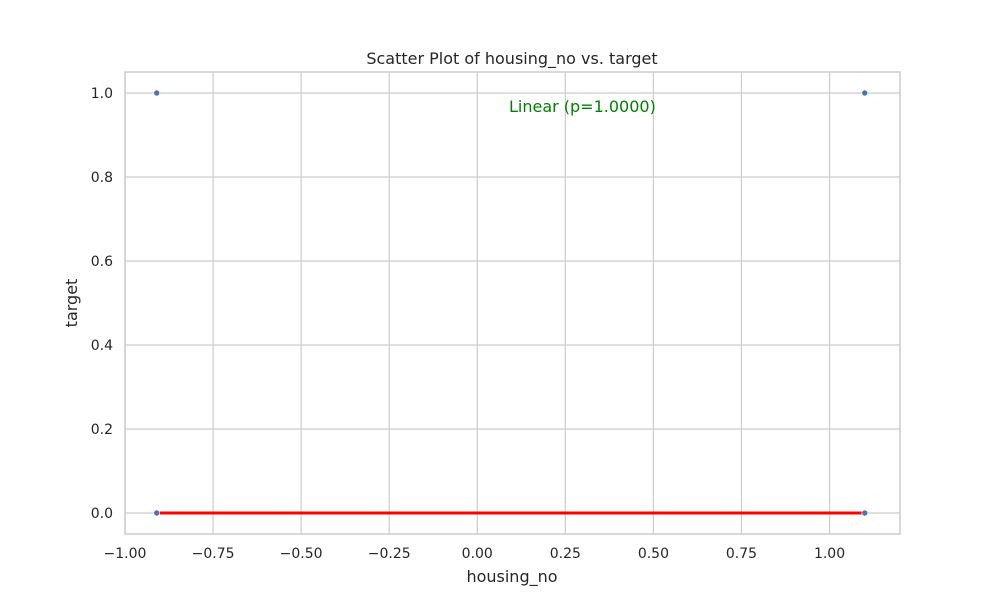  Describe the element at coordinates (565, 554) in the screenshot. I see `x-tick-label: 0.25` at that location.